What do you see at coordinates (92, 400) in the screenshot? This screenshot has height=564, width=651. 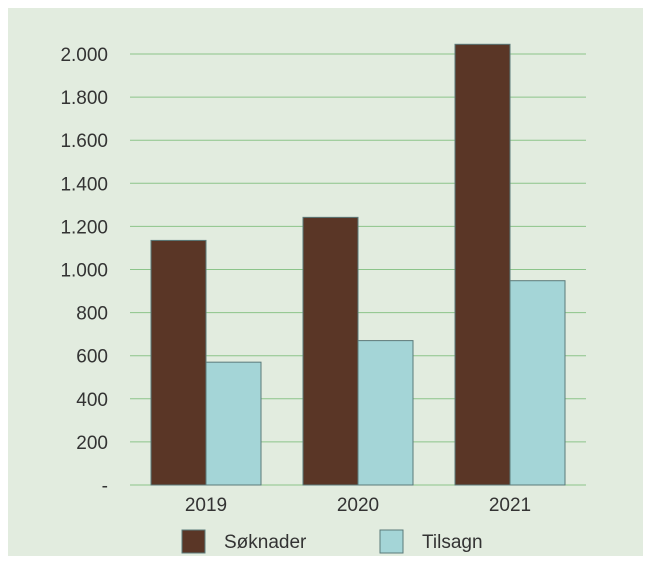 I see `y-tick-label: 400` at bounding box center [92, 400].